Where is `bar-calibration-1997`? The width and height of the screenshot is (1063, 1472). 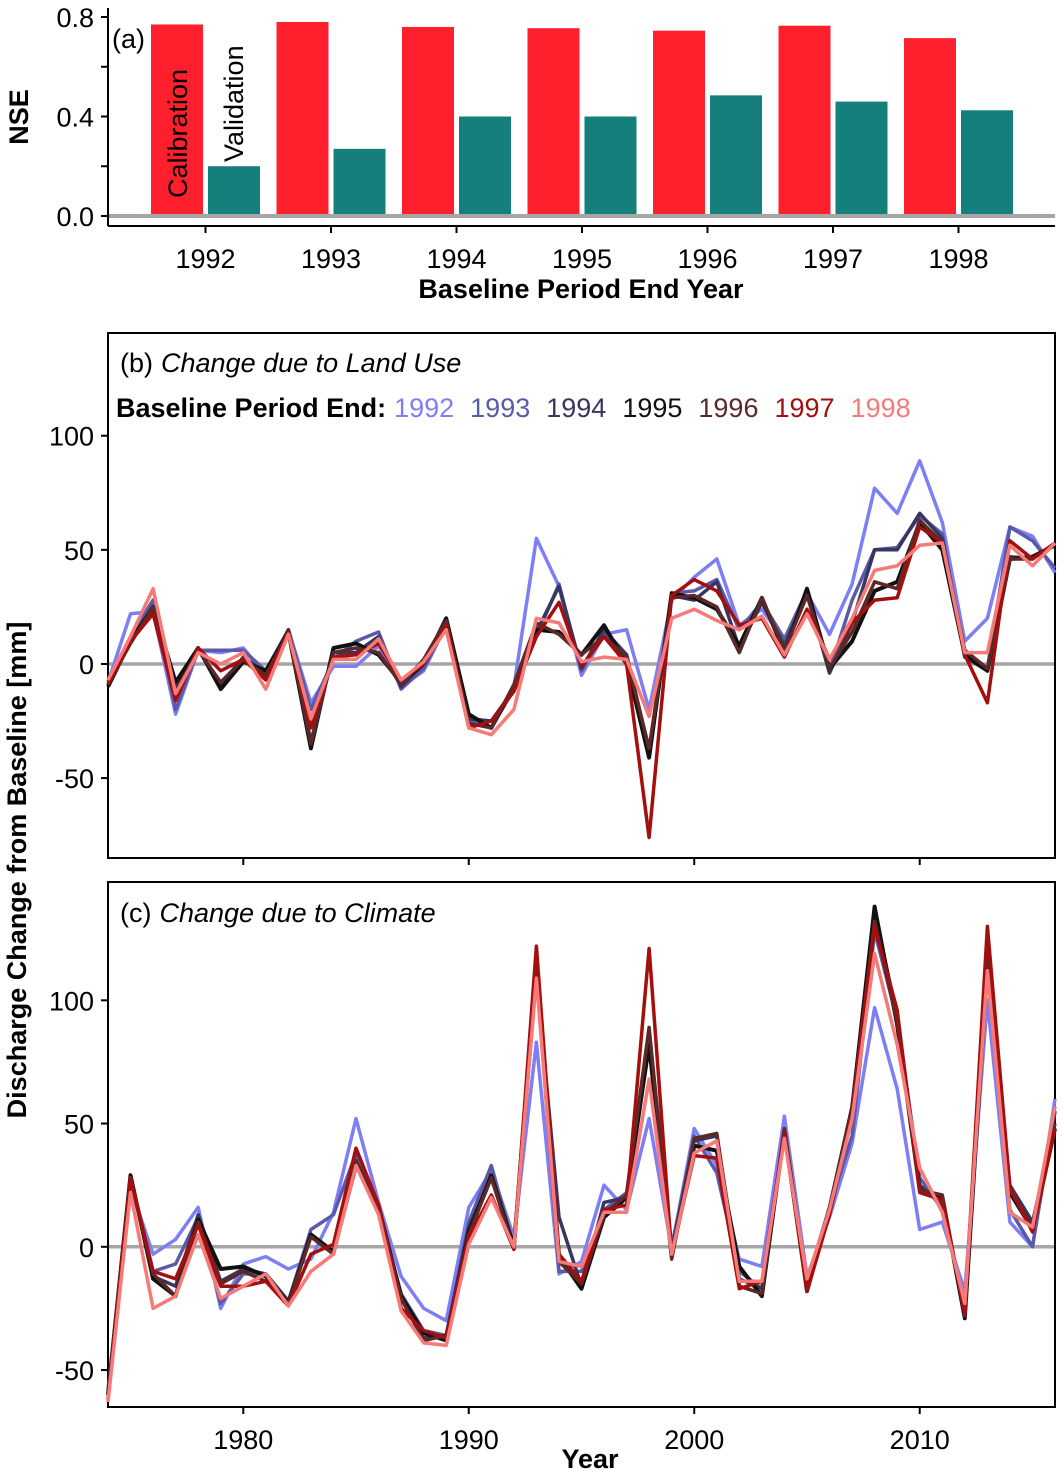 bar-calibration-1997 is located at coordinates (804, 120).